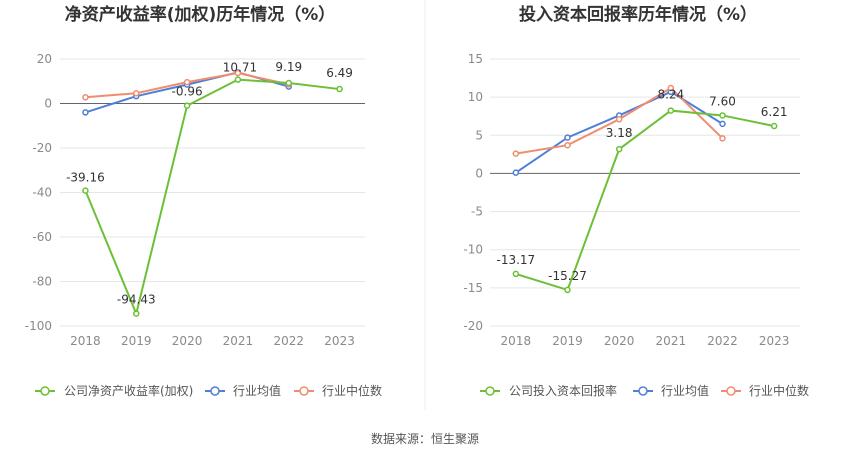 Image resolution: width=850 pixels, height=459 pixels. What do you see at coordinates (638, 14) in the screenshot?
I see `chart-title: 投入资本回报率历年情况（%）` at bounding box center [638, 14].